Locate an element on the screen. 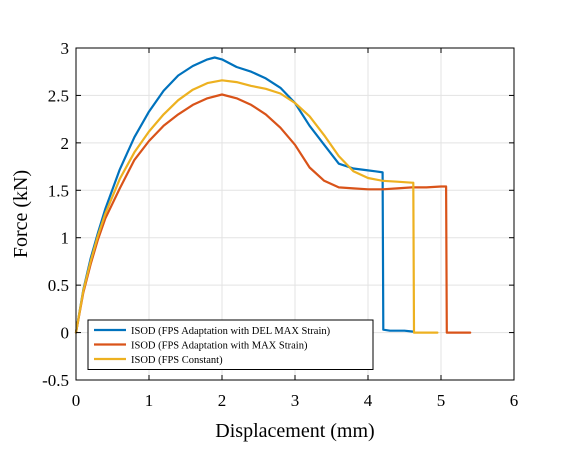 This screenshot has height=457, width=571. y-tick-label: 0 is located at coordinates (65, 333).